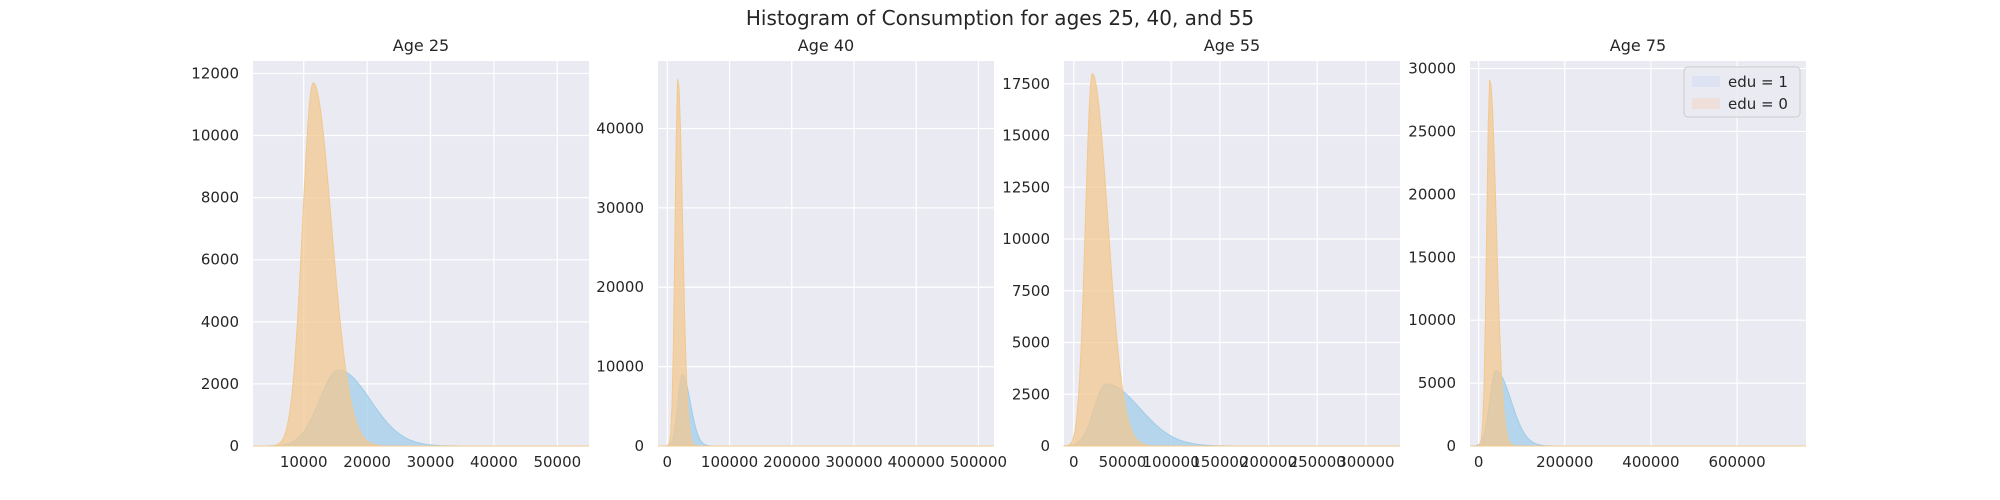 The height and width of the screenshot is (500, 2000). I want to click on subplot-title: Age 40, so click(826, 45).